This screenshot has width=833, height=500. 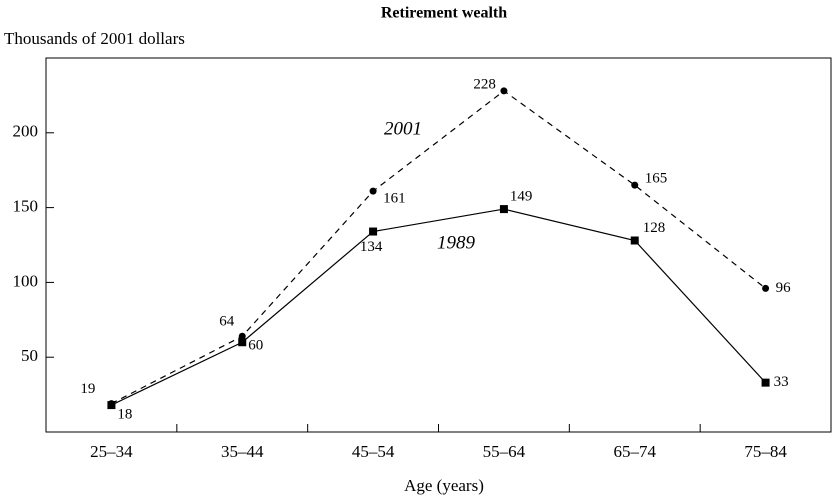 I want to click on data-label: 228, so click(x=484, y=84).